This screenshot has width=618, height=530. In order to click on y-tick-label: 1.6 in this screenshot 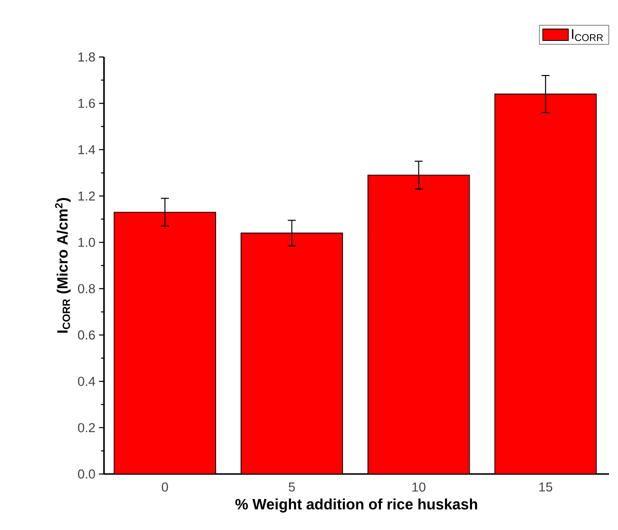, I will do `click(86, 103)`.